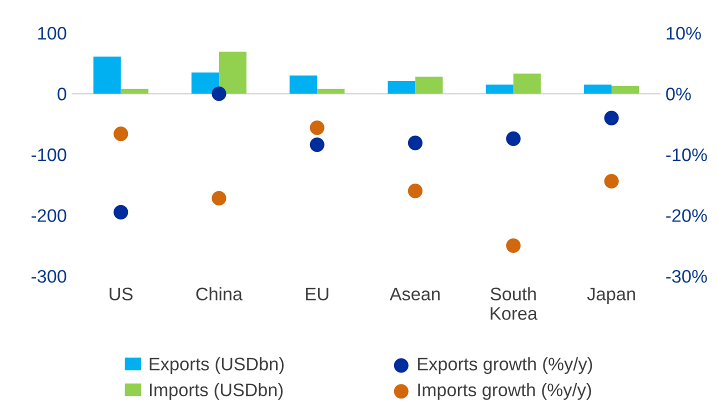 Image resolution: width=718 pixels, height=412 pixels. I want to click on legend-label: Exports growth (%y/y), so click(505, 365).